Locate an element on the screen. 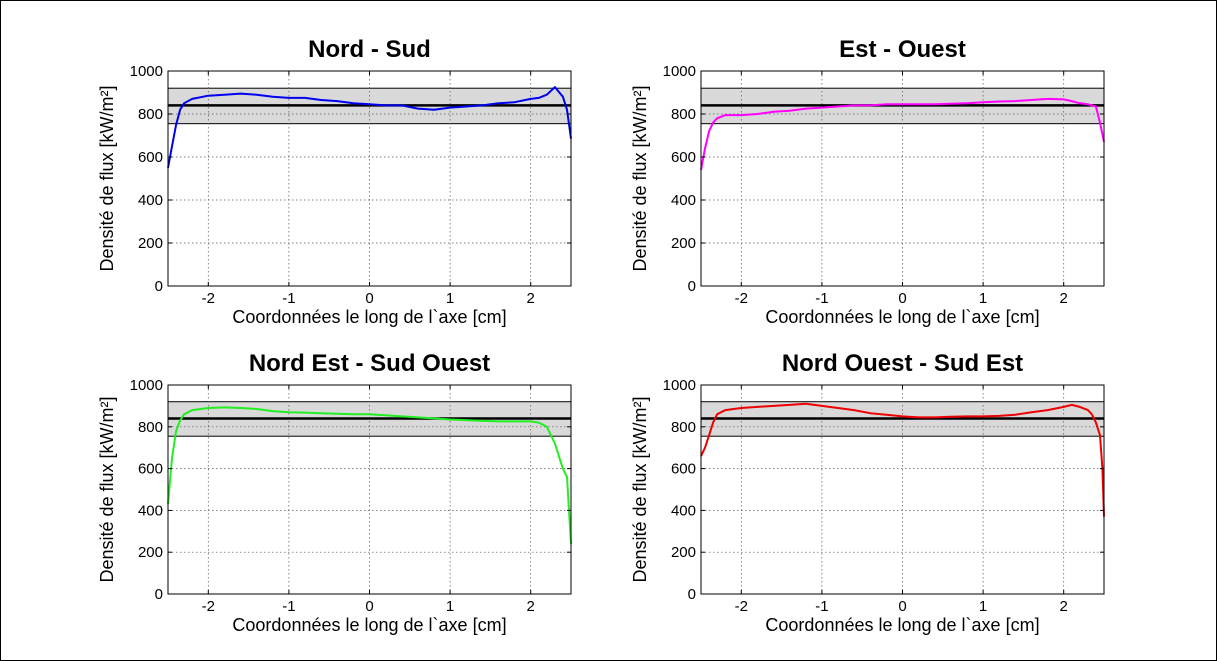  chart-title: Nord Ouest - Sud Est is located at coordinates (902, 363).